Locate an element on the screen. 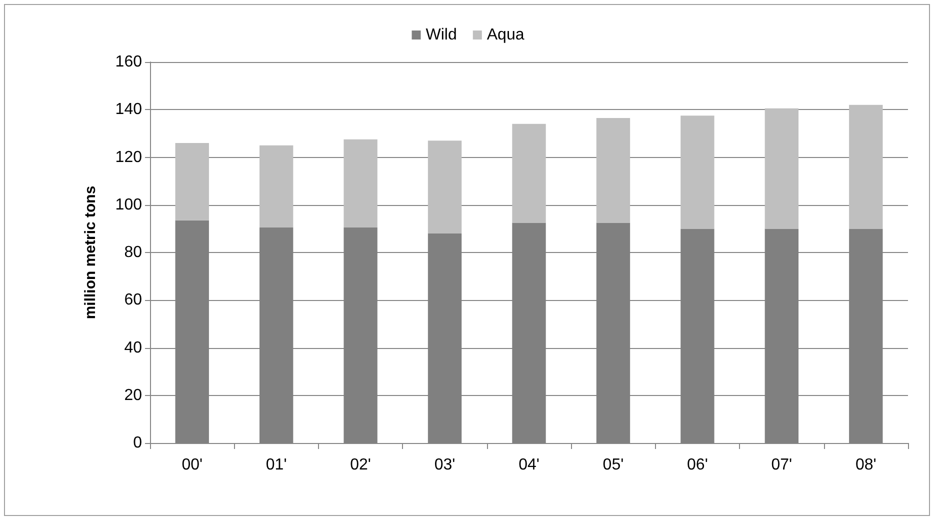 This screenshot has width=936, height=522. y-tick-label: 140 is located at coordinates (128, 109).